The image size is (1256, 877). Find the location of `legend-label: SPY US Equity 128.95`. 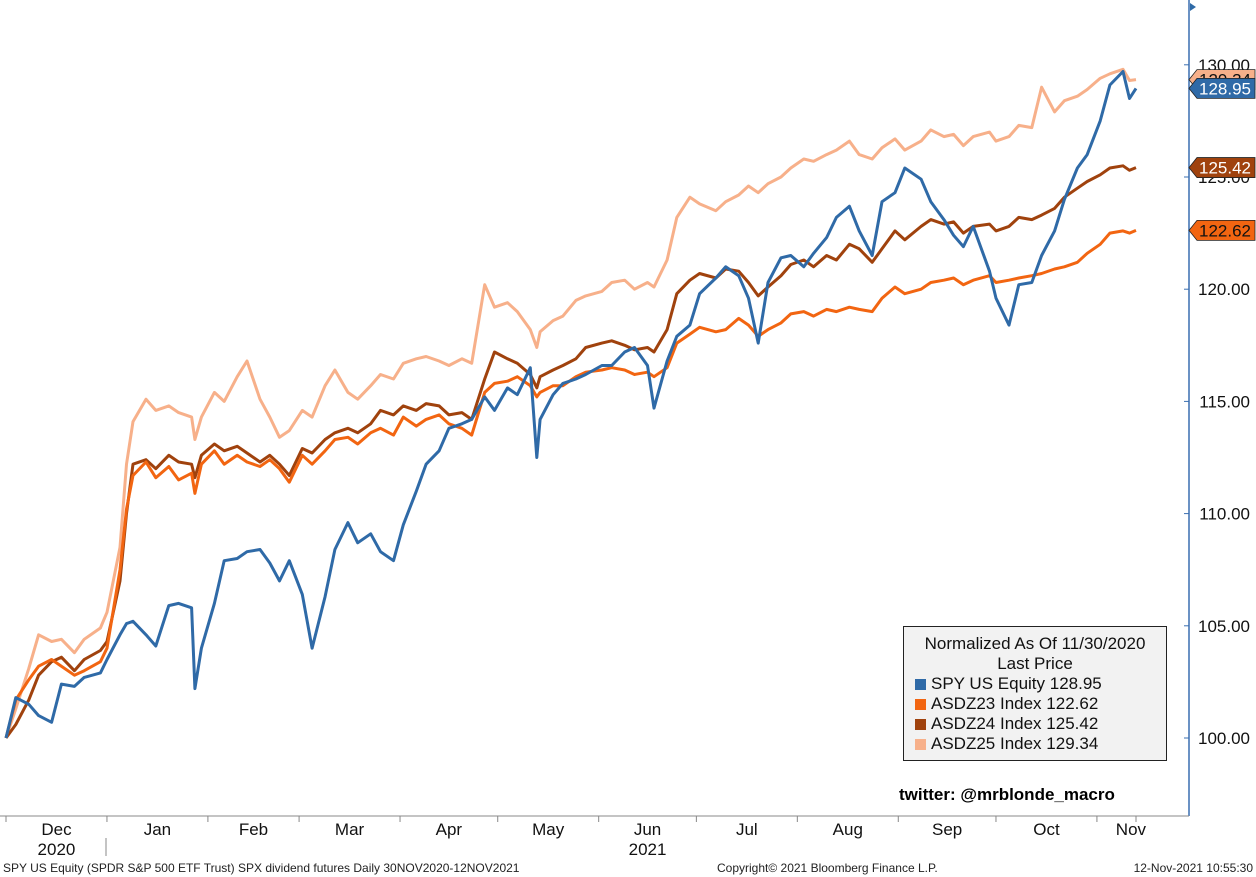

legend-label: SPY US Equity 128.95 is located at coordinates (1016, 683).